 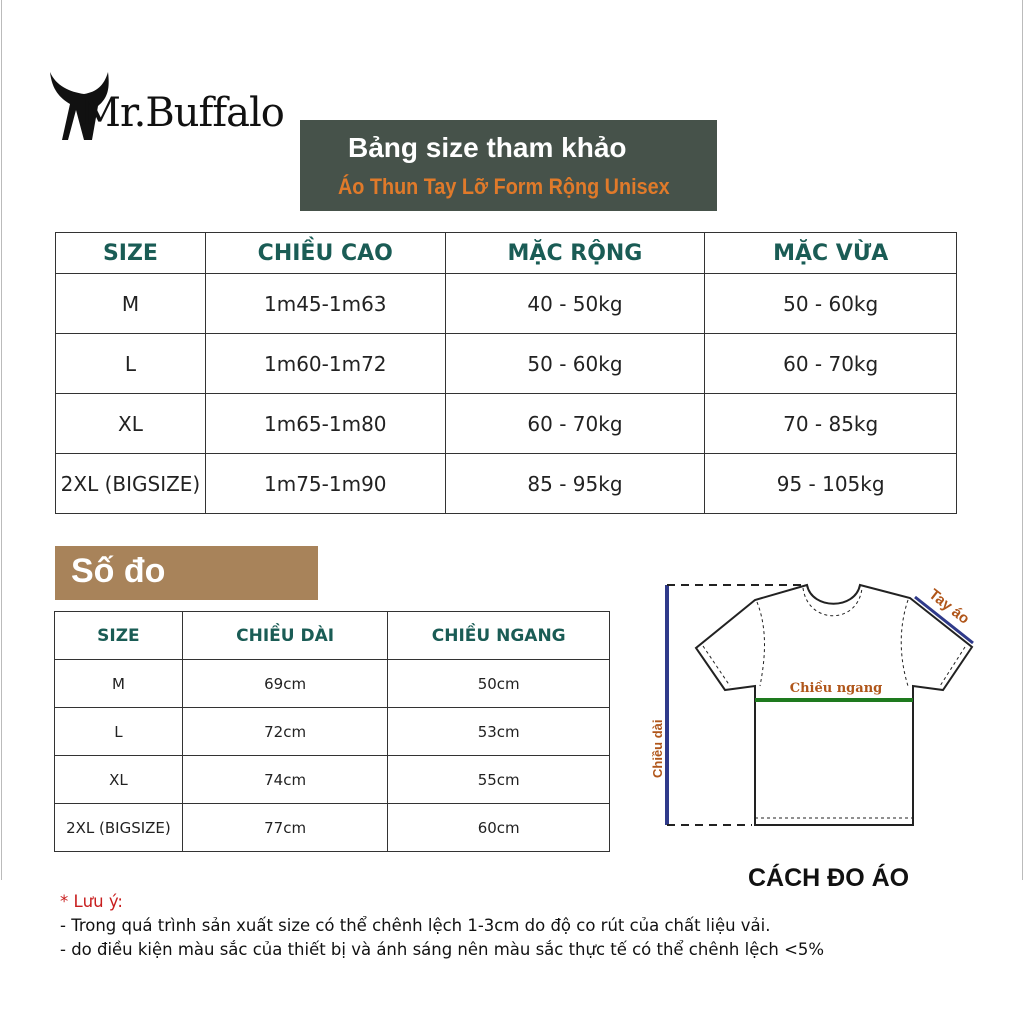 What do you see at coordinates (829, 878) in the screenshot?
I see `diagram-caption: CÁCH ĐO ÁO` at bounding box center [829, 878].